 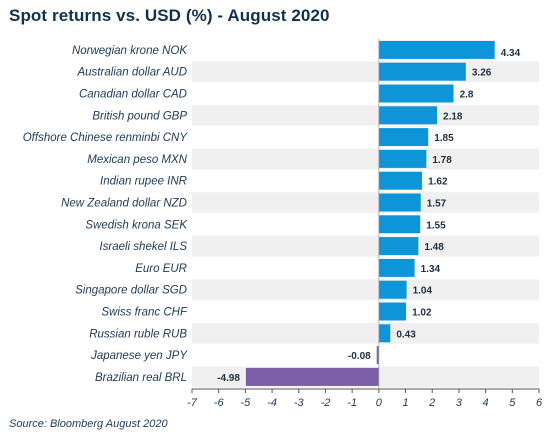 I want to click on bar-rub, so click(x=384, y=333).